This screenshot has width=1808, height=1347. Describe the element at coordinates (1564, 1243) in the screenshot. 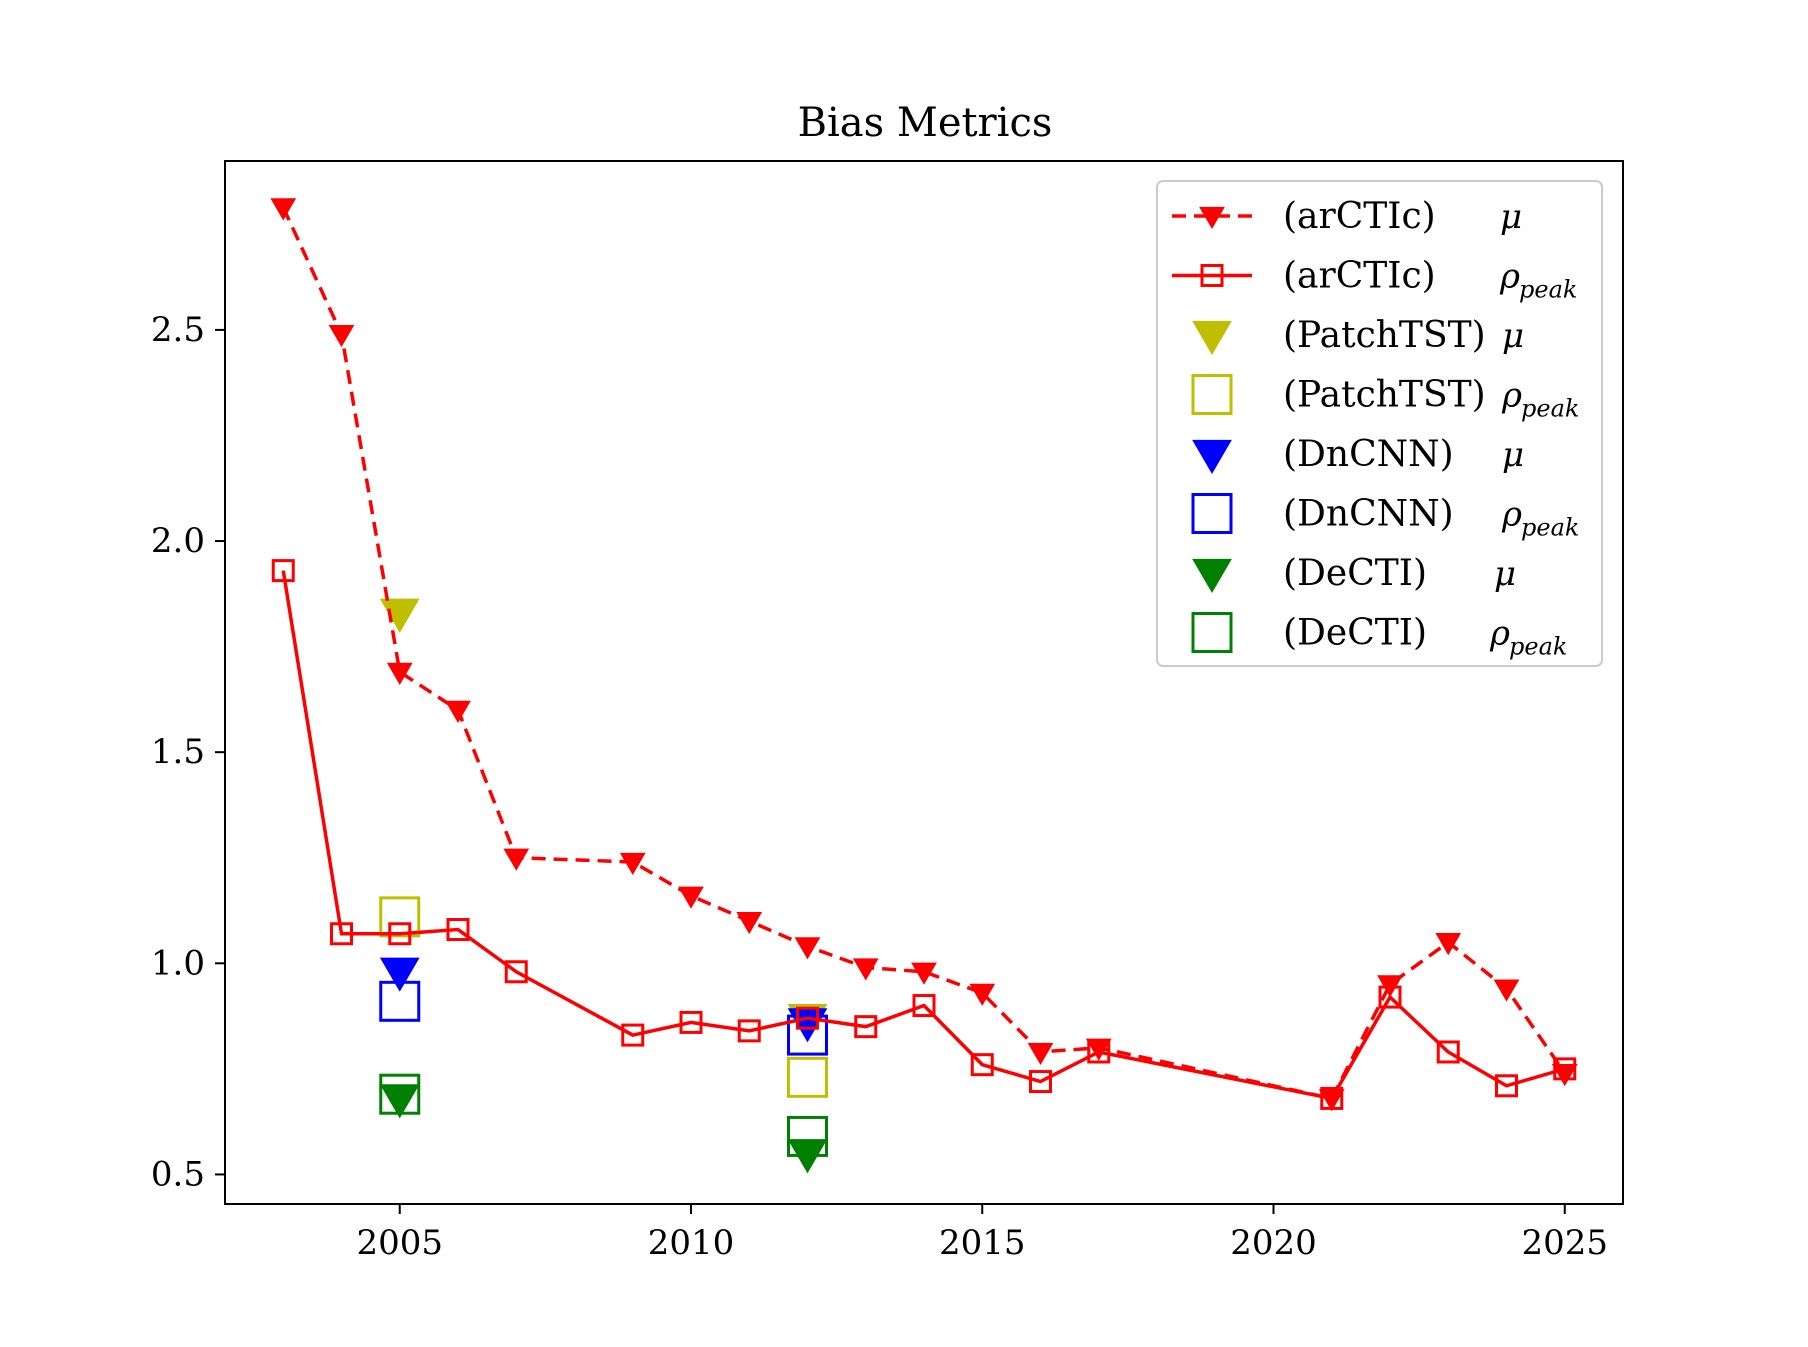

I see `x-tick-label: 2025` at that location.